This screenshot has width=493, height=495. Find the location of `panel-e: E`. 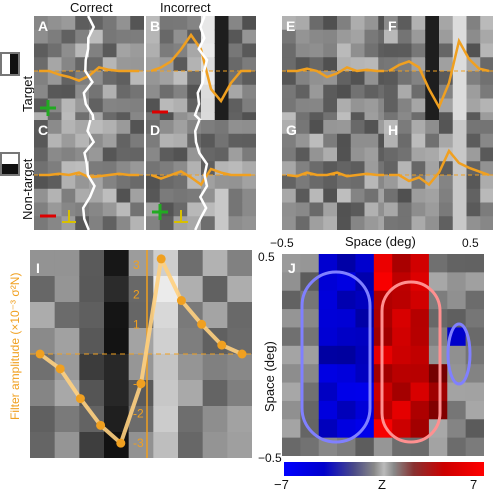

panel-e: E is located at coordinates (337, 71).